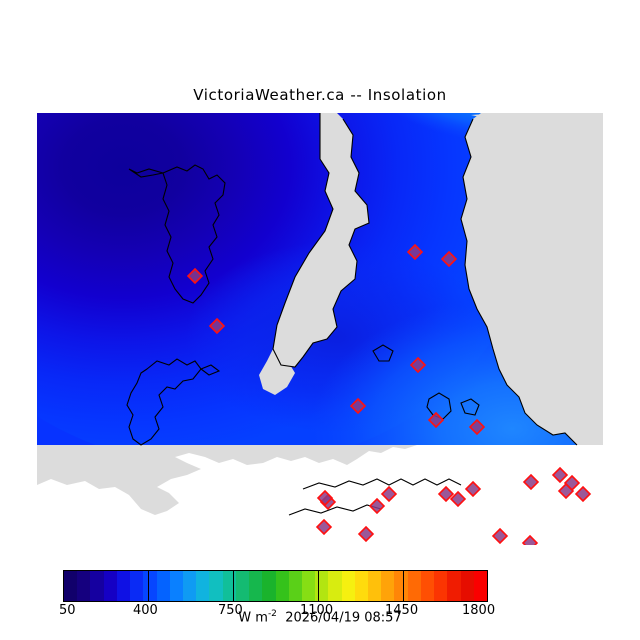 This screenshot has width=640, height=640. What do you see at coordinates (230, 610) in the screenshot?
I see `colorbar-label-2: 750` at bounding box center [230, 610].